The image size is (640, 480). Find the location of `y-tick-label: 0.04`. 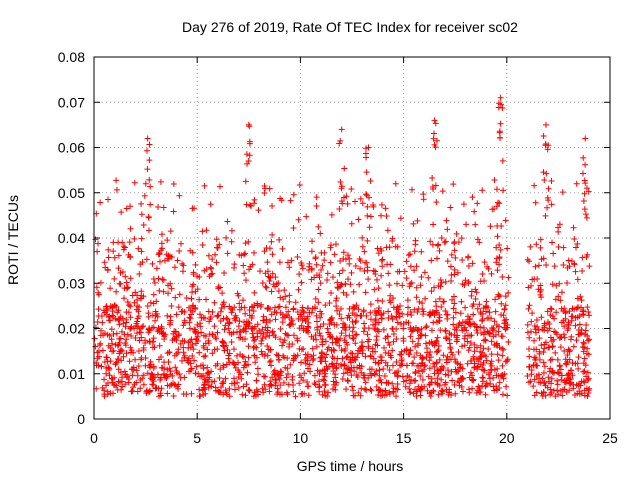

y-tick-label: 0.04 is located at coordinates (71, 238).